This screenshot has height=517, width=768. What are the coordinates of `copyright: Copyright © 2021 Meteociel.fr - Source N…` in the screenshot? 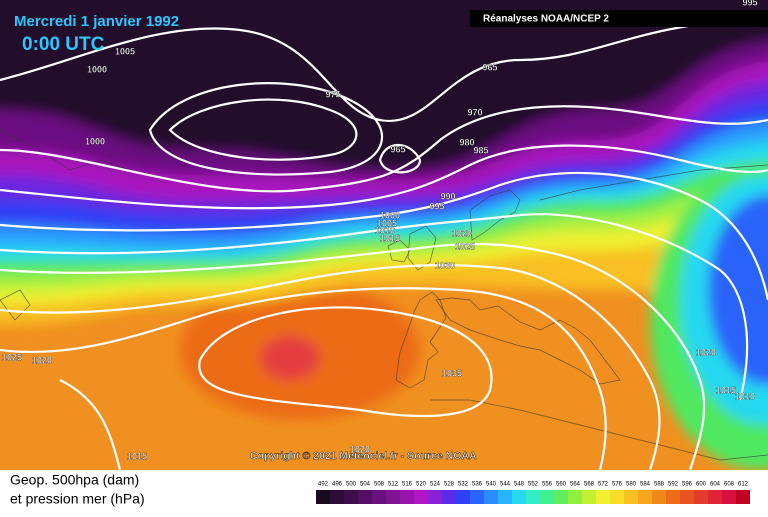 It's located at (363, 456).